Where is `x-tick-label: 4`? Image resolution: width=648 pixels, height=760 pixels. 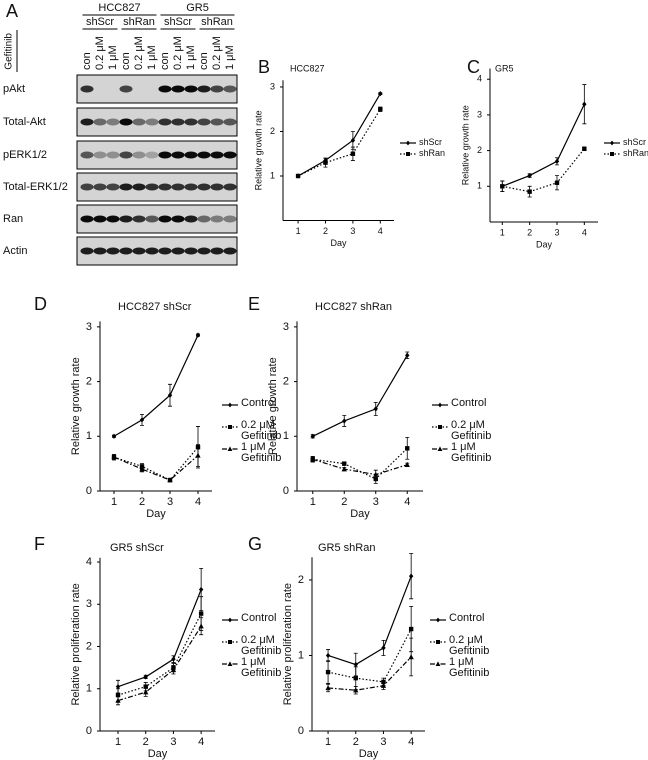
x-tick-label: 4 is located at coordinates (201, 742).